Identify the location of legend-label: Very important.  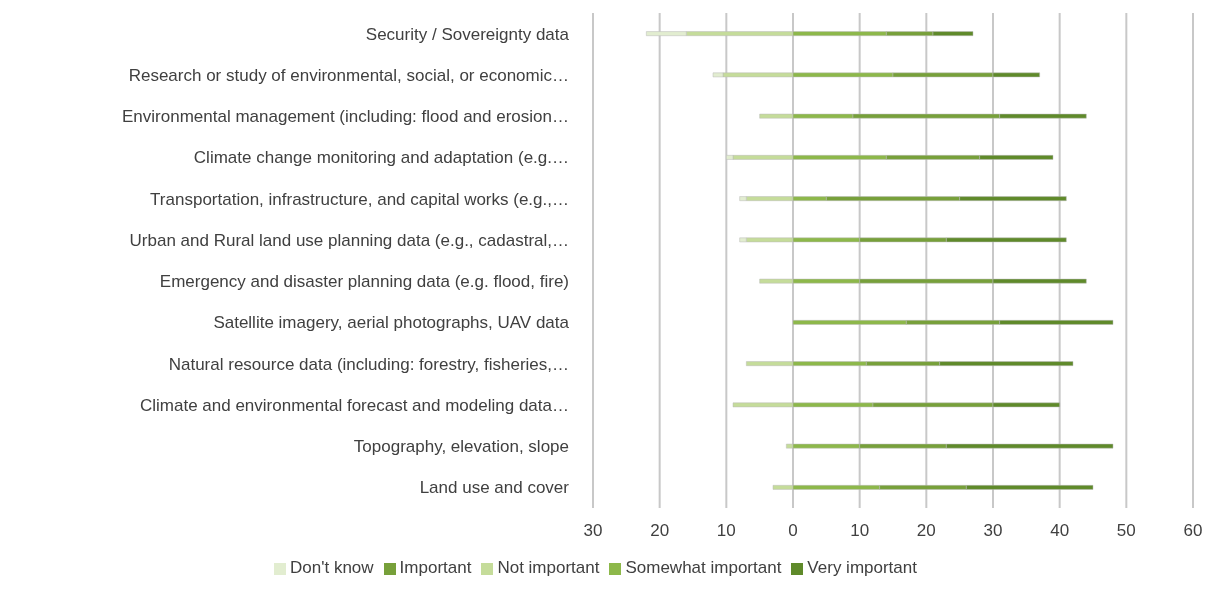
(862, 567).